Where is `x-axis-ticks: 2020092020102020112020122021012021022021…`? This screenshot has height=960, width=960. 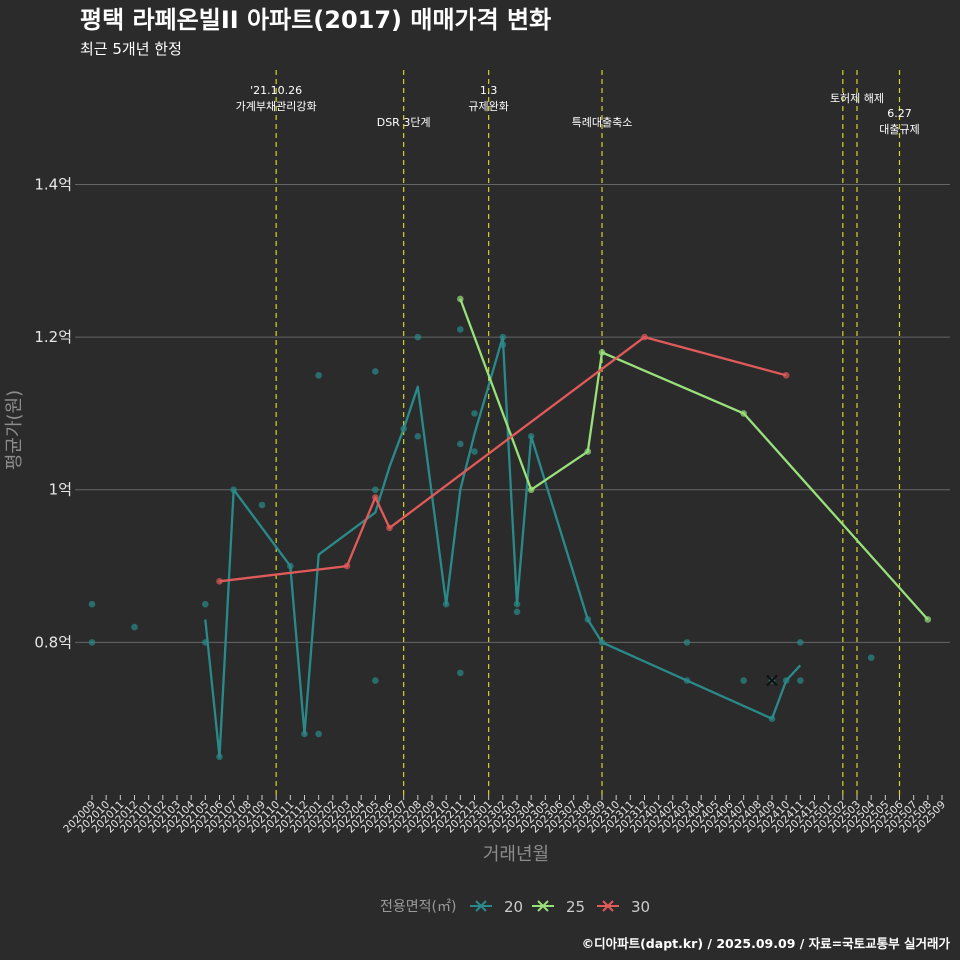
x-axis-ticks: 2020092020102020112020122021012021022021… is located at coordinates (504, 815).